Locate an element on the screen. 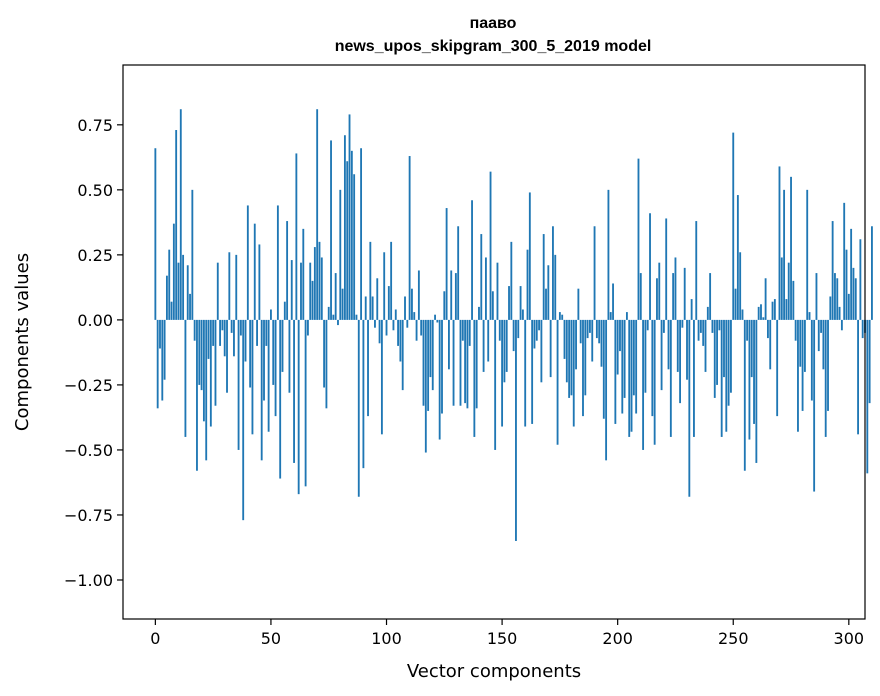 The width and height of the screenshot is (880, 696). chart-subtitle: news_upos_skipgram_300_5_2019 model is located at coordinates (493, 46).